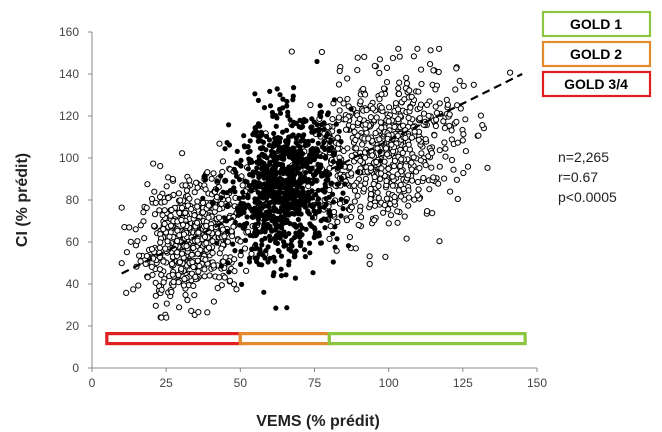 This screenshot has height=432, width=662. I want to click on x-tick-label: 0, so click(92, 383).